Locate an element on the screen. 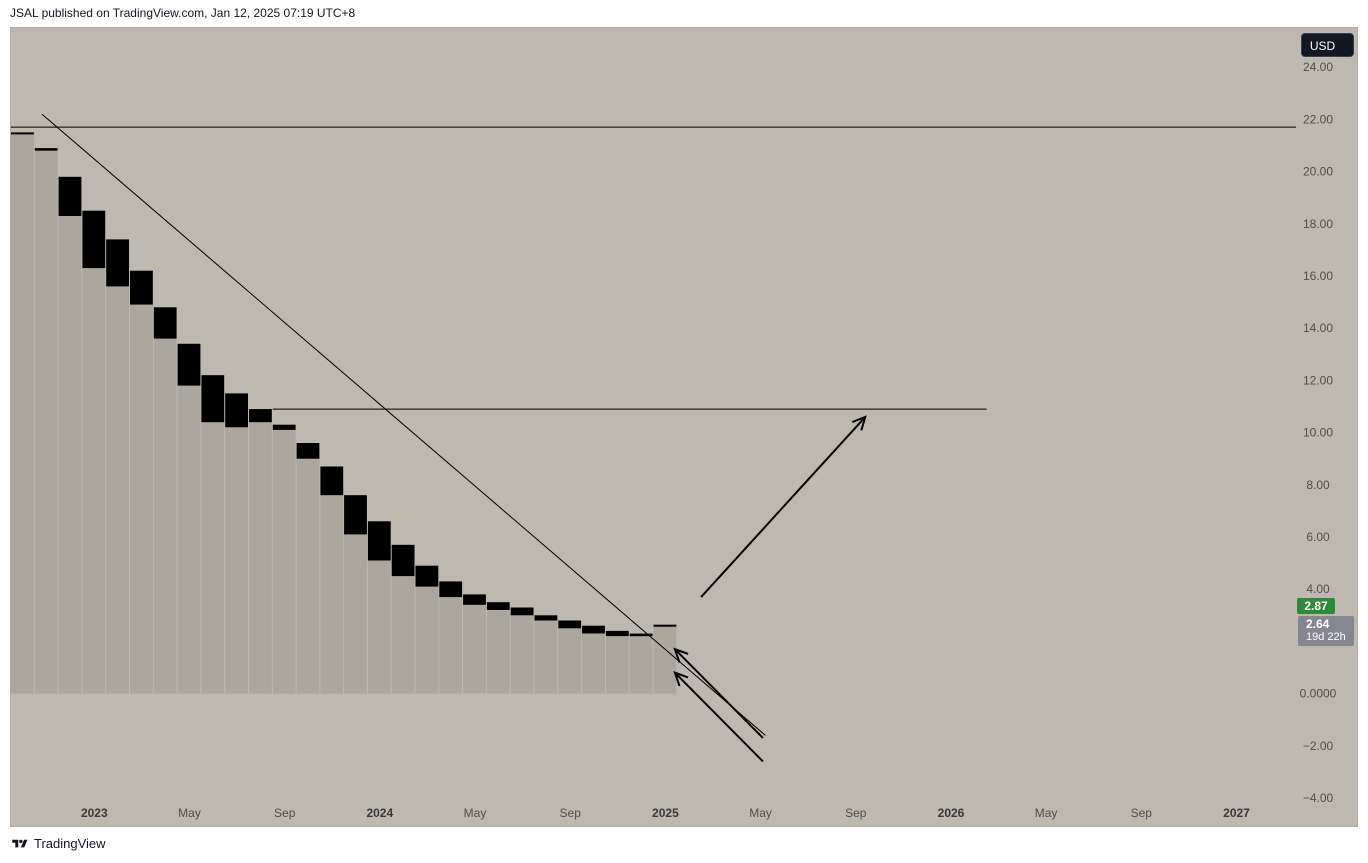 The height and width of the screenshot is (863, 1368). y-tick-label: 22.00 is located at coordinates (1318, 119).